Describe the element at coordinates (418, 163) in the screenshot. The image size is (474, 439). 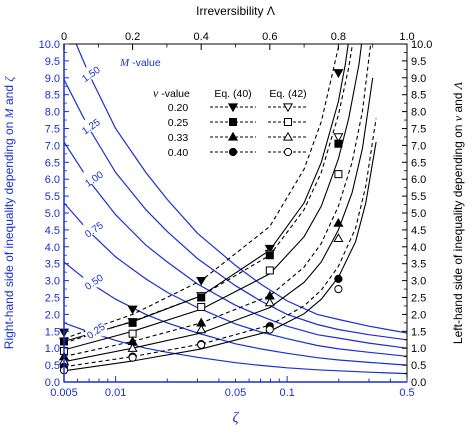
I see `right-tick-label: 6.5` at that location.